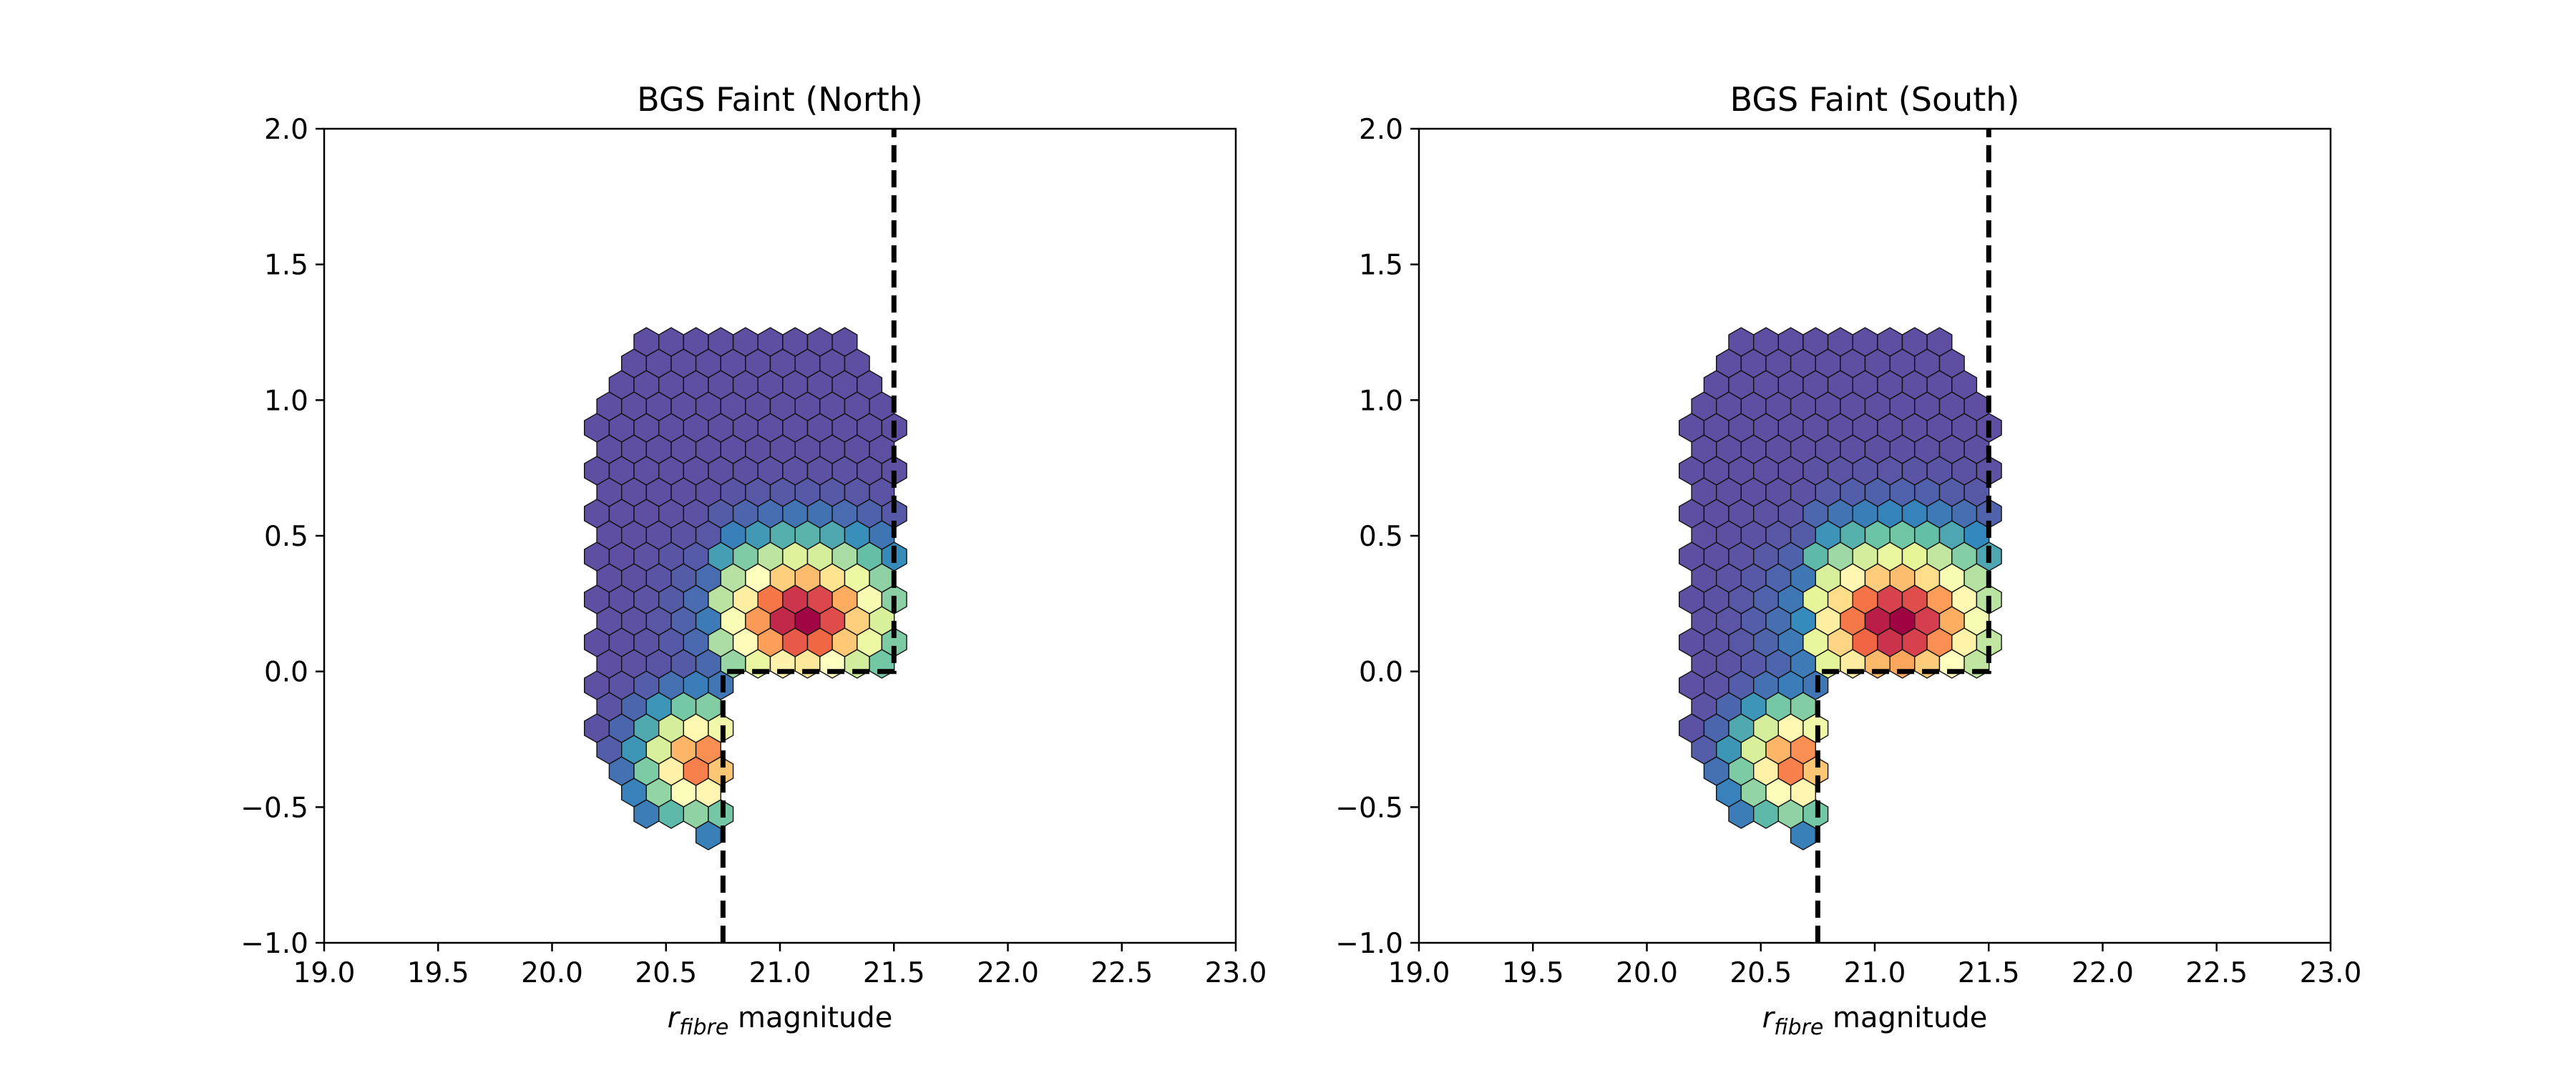  What do you see at coordinates (780, 99) in the screenshot?
I see `panel-title: BGS Faint (North)` at bounding box center [780, 99].